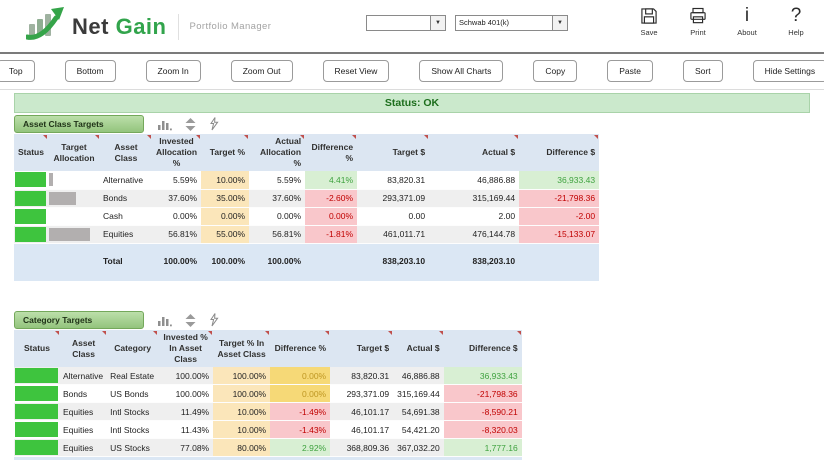  I want to click on col-difference-pct: Difference %, so click(331, 153).